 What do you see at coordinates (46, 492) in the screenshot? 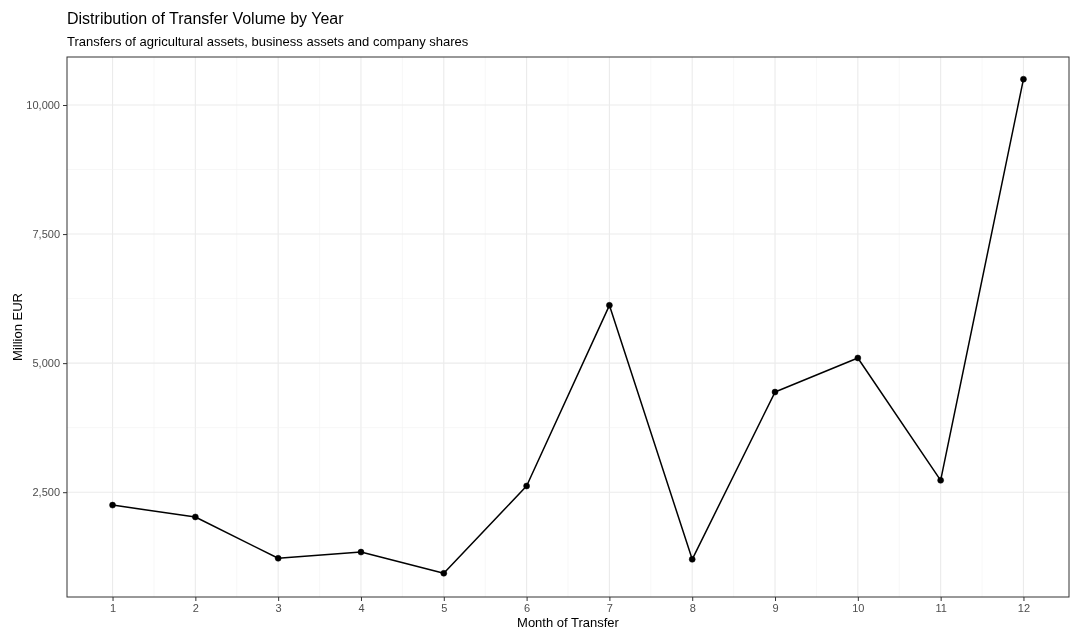
I see `y-tick-label: 2,500` at bounding box center [46, 492].